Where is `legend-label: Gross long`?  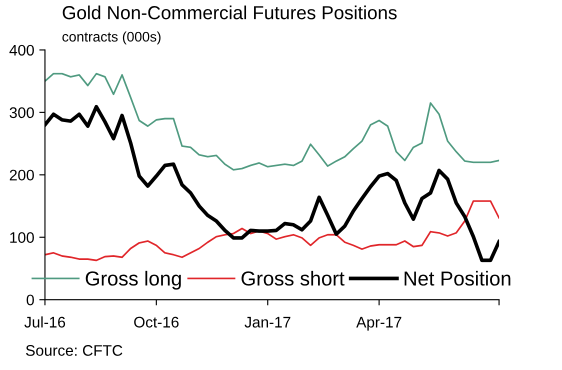
legend-label: Gross long is located at coordinates (133, 280).